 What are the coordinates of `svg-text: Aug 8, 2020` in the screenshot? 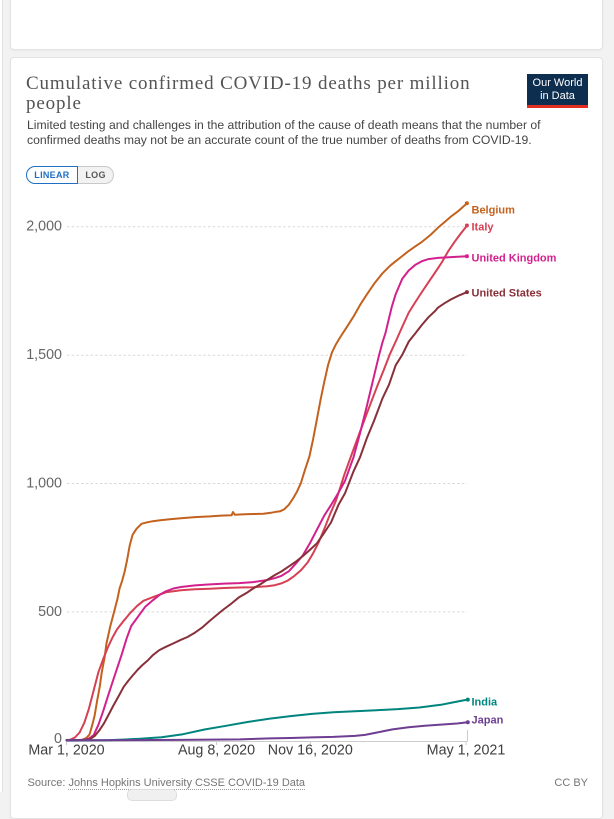 It's located at (216, 751).